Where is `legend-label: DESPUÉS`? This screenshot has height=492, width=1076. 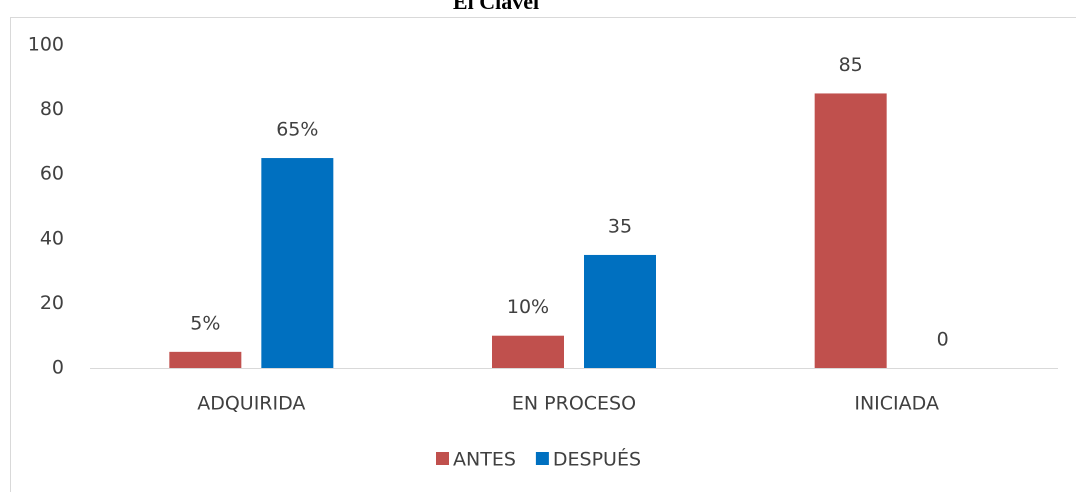
legend-label: DESPUÉS is located at coordinates (597, 459).